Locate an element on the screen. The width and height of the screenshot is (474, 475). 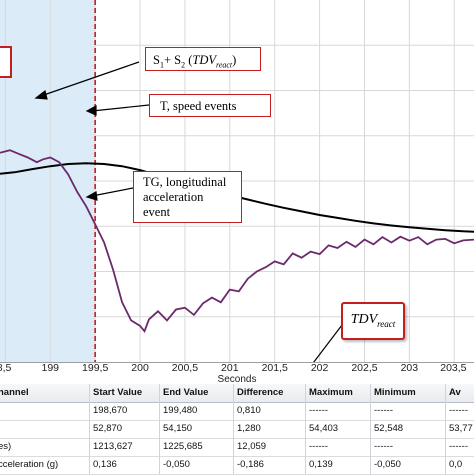
callout-tg-line3: event is located at coordinates (157, 212).